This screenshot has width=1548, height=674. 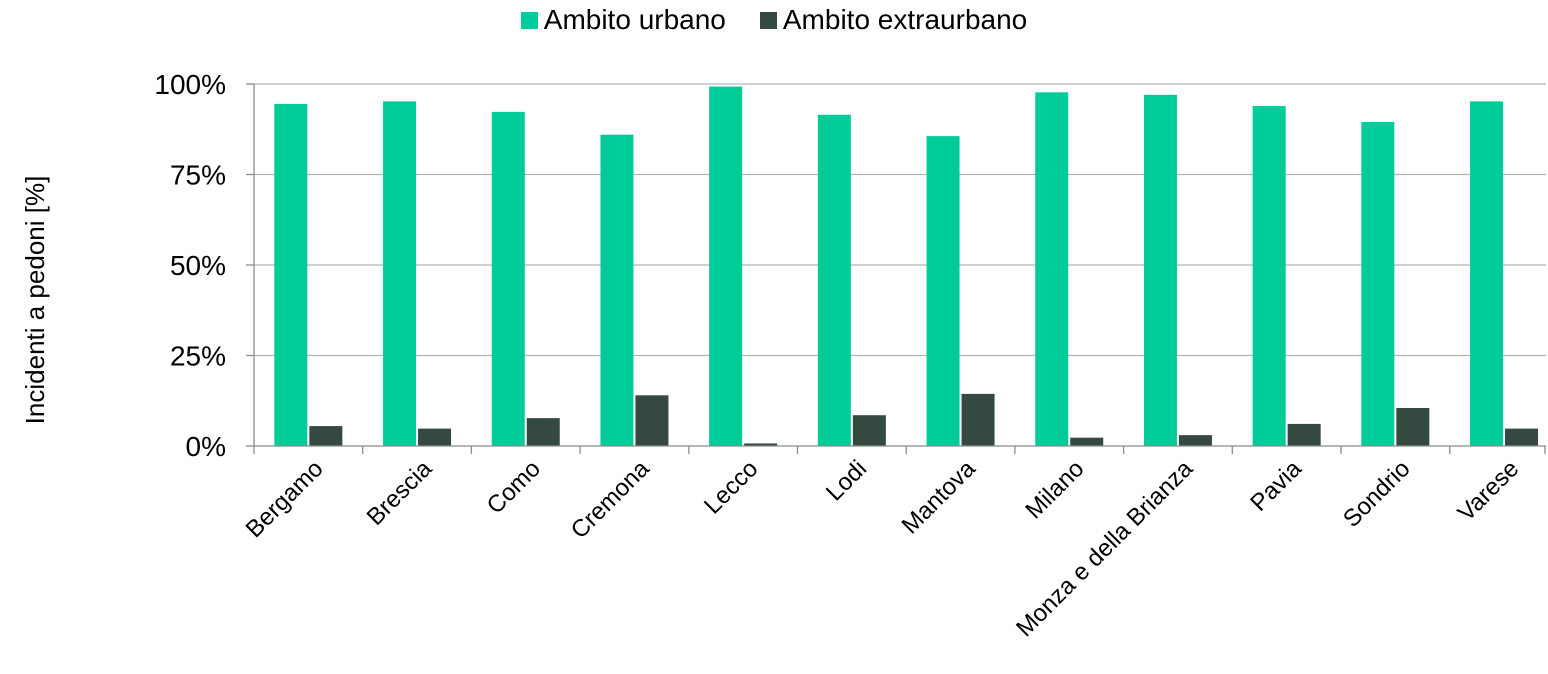 What do you see at coordinates (291, 274) in the screenshot?
I see `bar-urban-bergamo` at bounding box center [291, 274].